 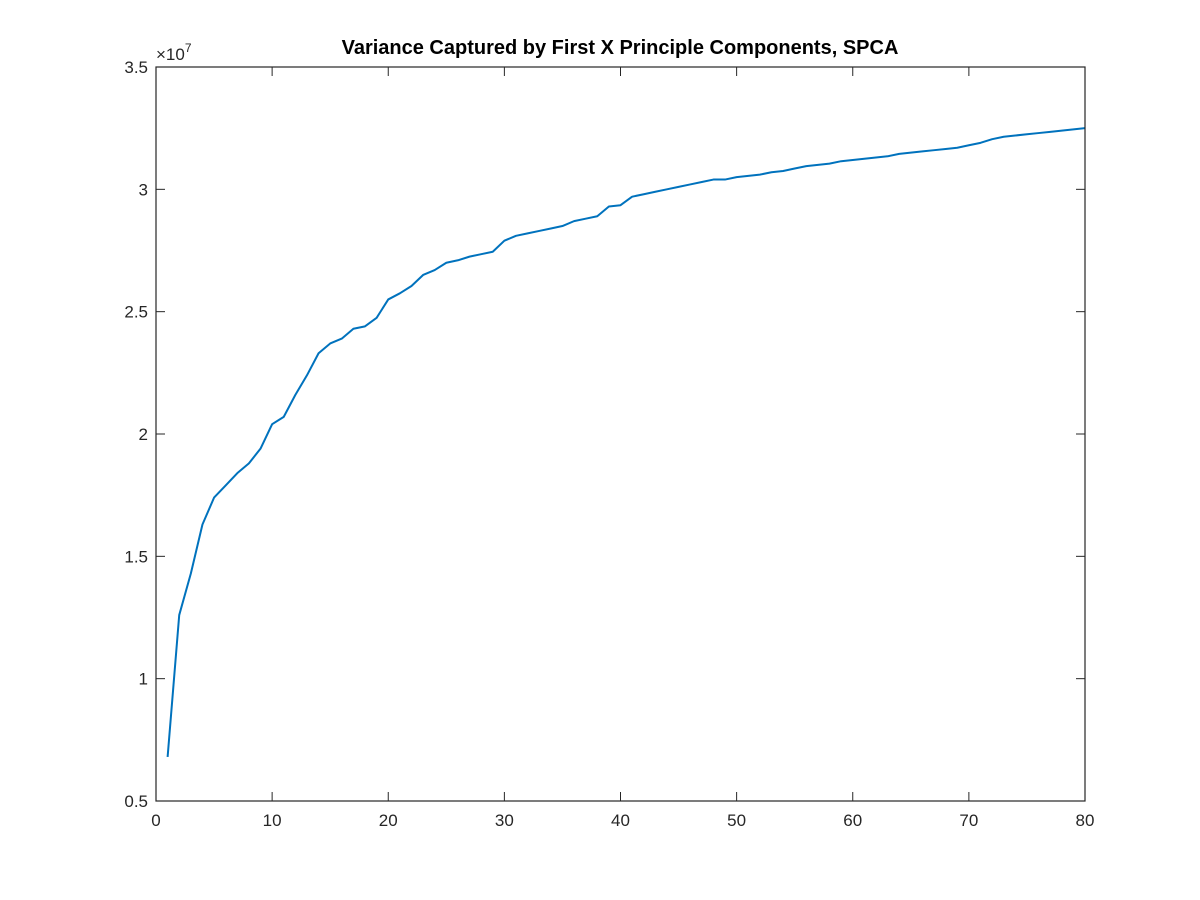 What do you see at coordinates (1085, 820) in the screenshot?
I see `x-tick-label-8: 80` at bounding box center [1085, 820].